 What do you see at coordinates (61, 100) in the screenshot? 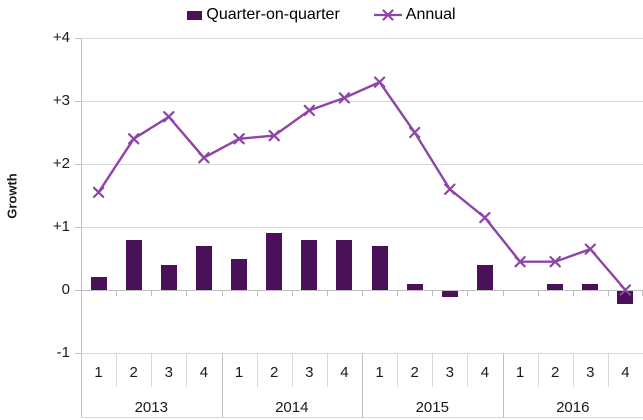
I see `y-tick-label: +3` at bounding box center [61, 100].